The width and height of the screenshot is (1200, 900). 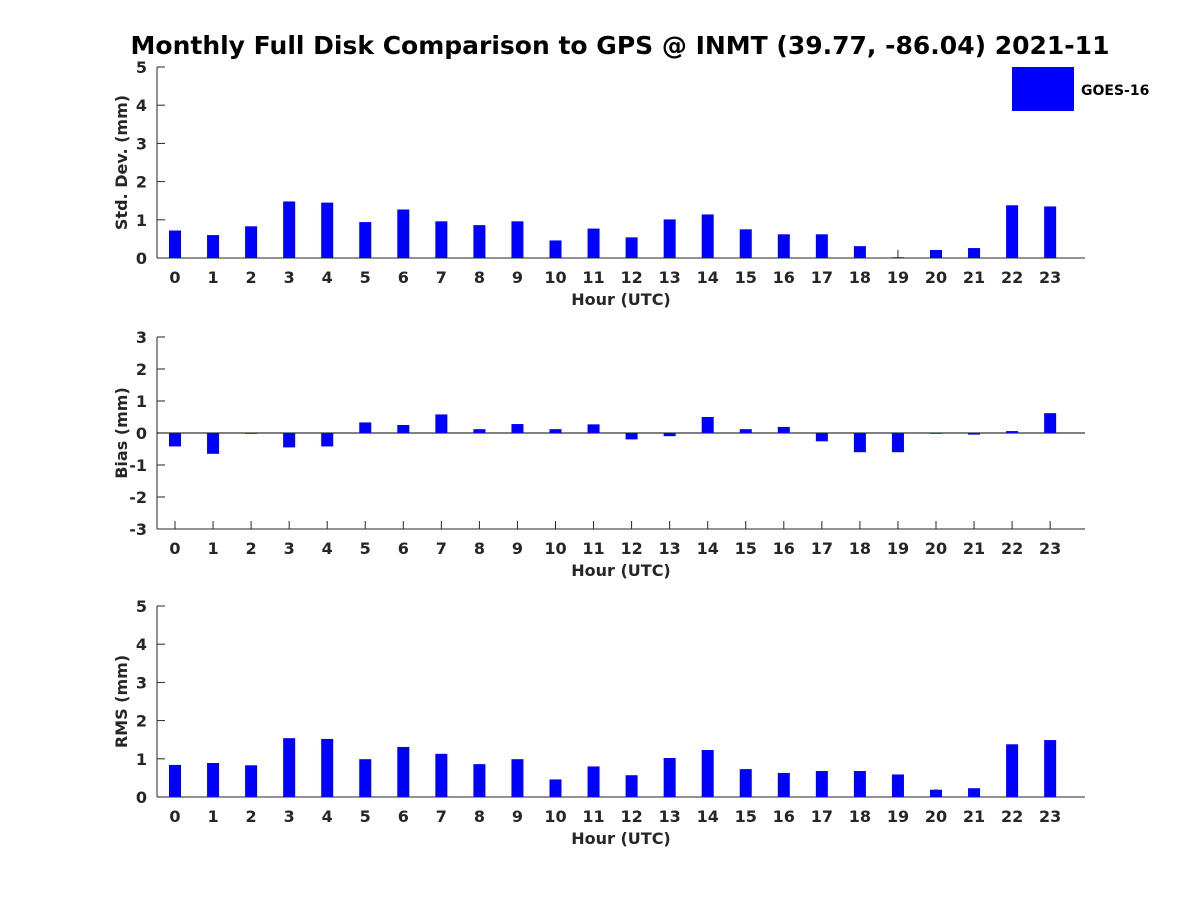 I want to click on x-tick-label: 10, so click(x=555, y=548).